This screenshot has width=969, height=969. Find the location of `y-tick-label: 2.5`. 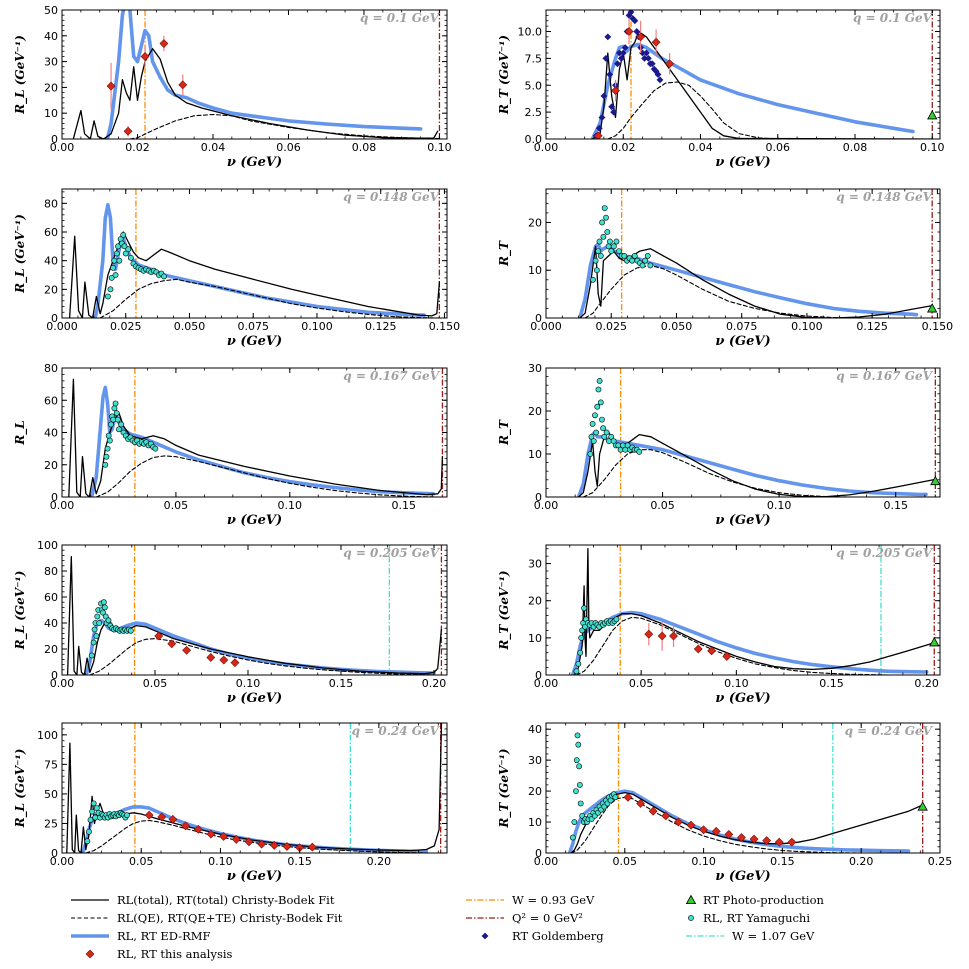

y-tick-label: 2.5 is located at coordinates (534, 112).